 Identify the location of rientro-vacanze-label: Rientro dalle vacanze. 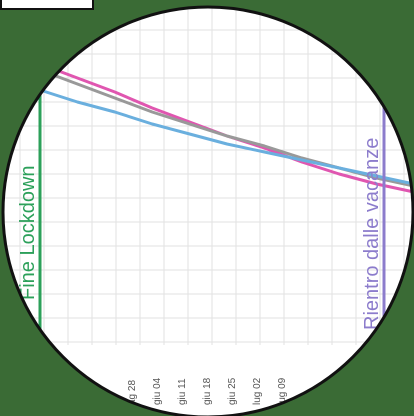
(372, 234).